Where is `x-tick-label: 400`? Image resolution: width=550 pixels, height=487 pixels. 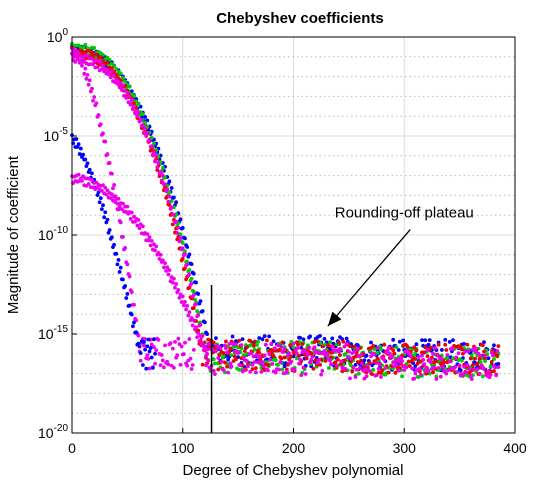
x-tick-label: 400 is located at coordinates (515, 448).